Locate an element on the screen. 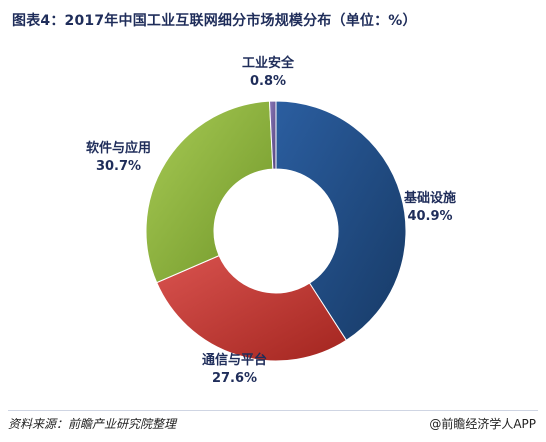 Image resolution: width=546 pixels, height=442 pixels. label-infrastructure: 基础设施 40.9% is located at coordinates (430, 208).